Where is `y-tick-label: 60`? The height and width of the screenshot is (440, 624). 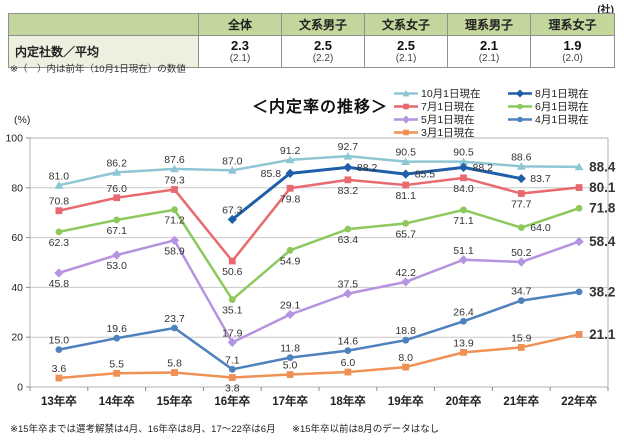
y-tick-label: 60 is located at coordinates (17, 238).